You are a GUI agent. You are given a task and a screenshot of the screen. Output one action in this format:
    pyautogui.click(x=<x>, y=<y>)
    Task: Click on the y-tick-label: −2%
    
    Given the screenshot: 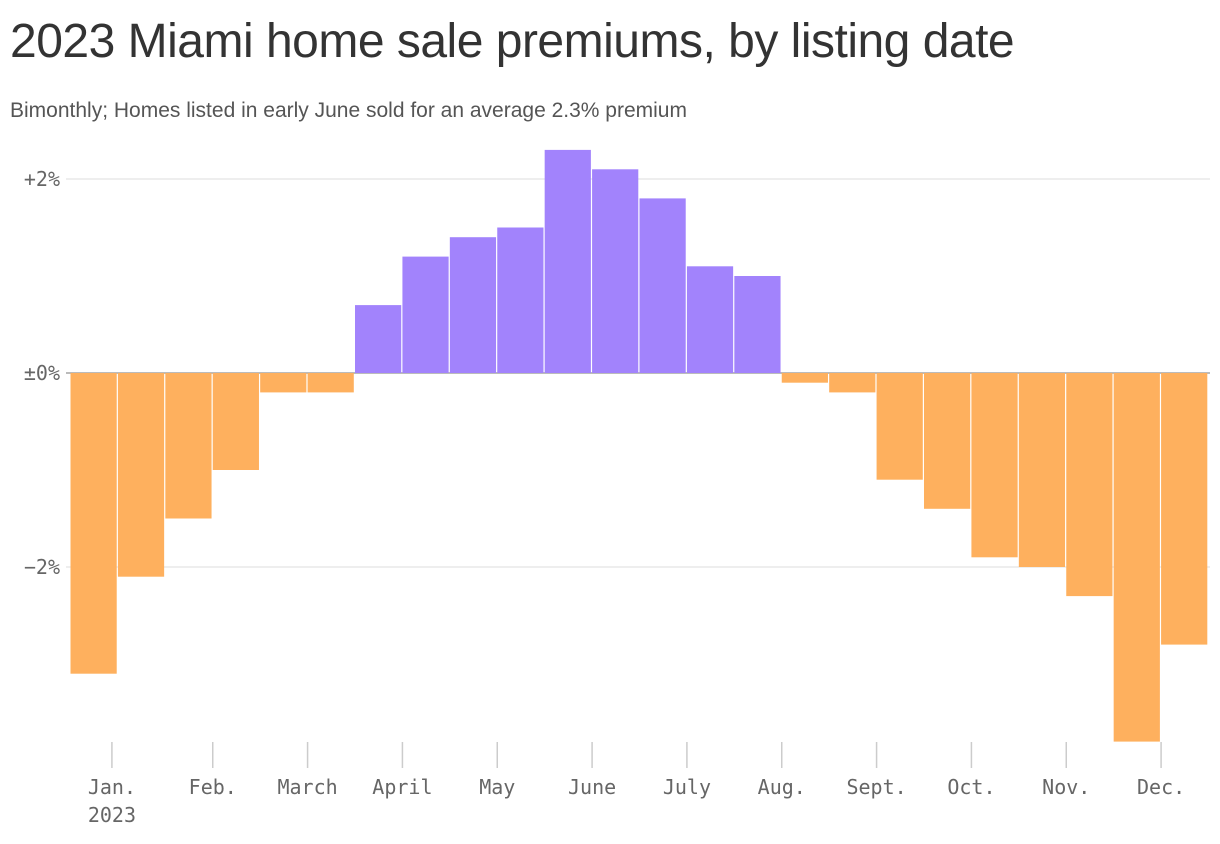 What is the action you would take?
    pyautogui.click(x=42, y=567)
    